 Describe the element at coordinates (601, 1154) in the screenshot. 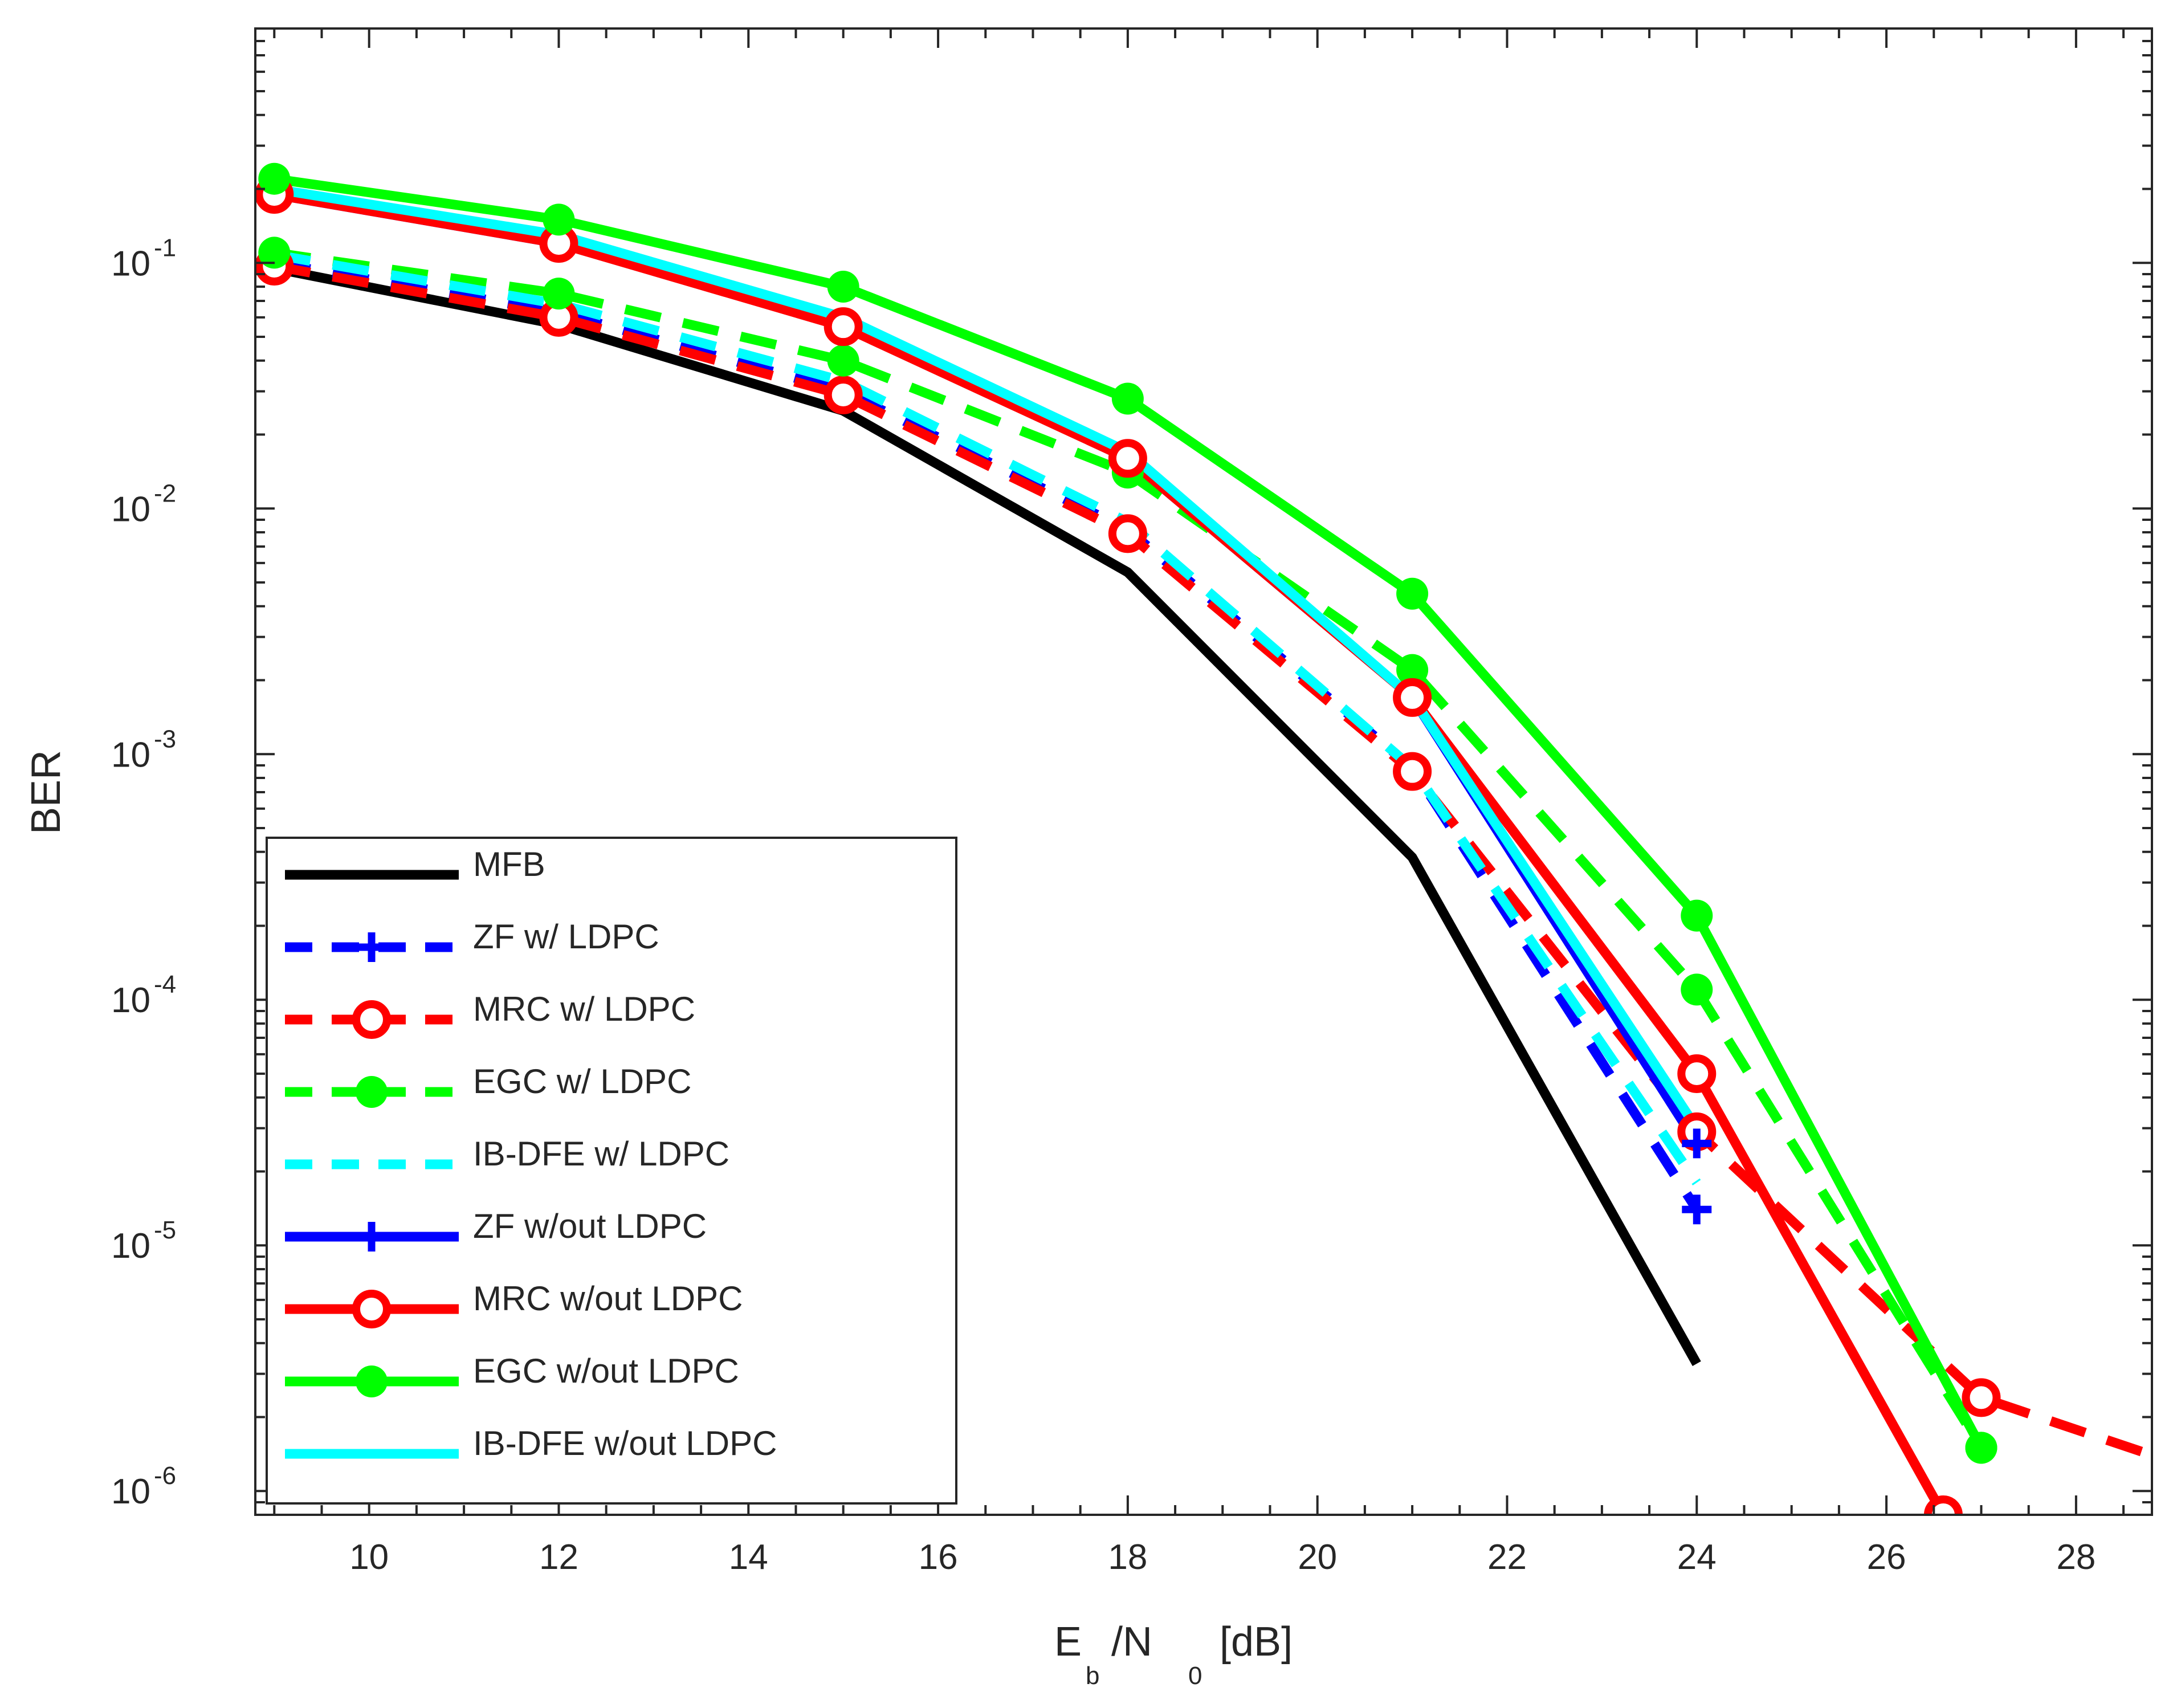

I see `legend-label-4: IB-DFE w/ LDPC` at that location.